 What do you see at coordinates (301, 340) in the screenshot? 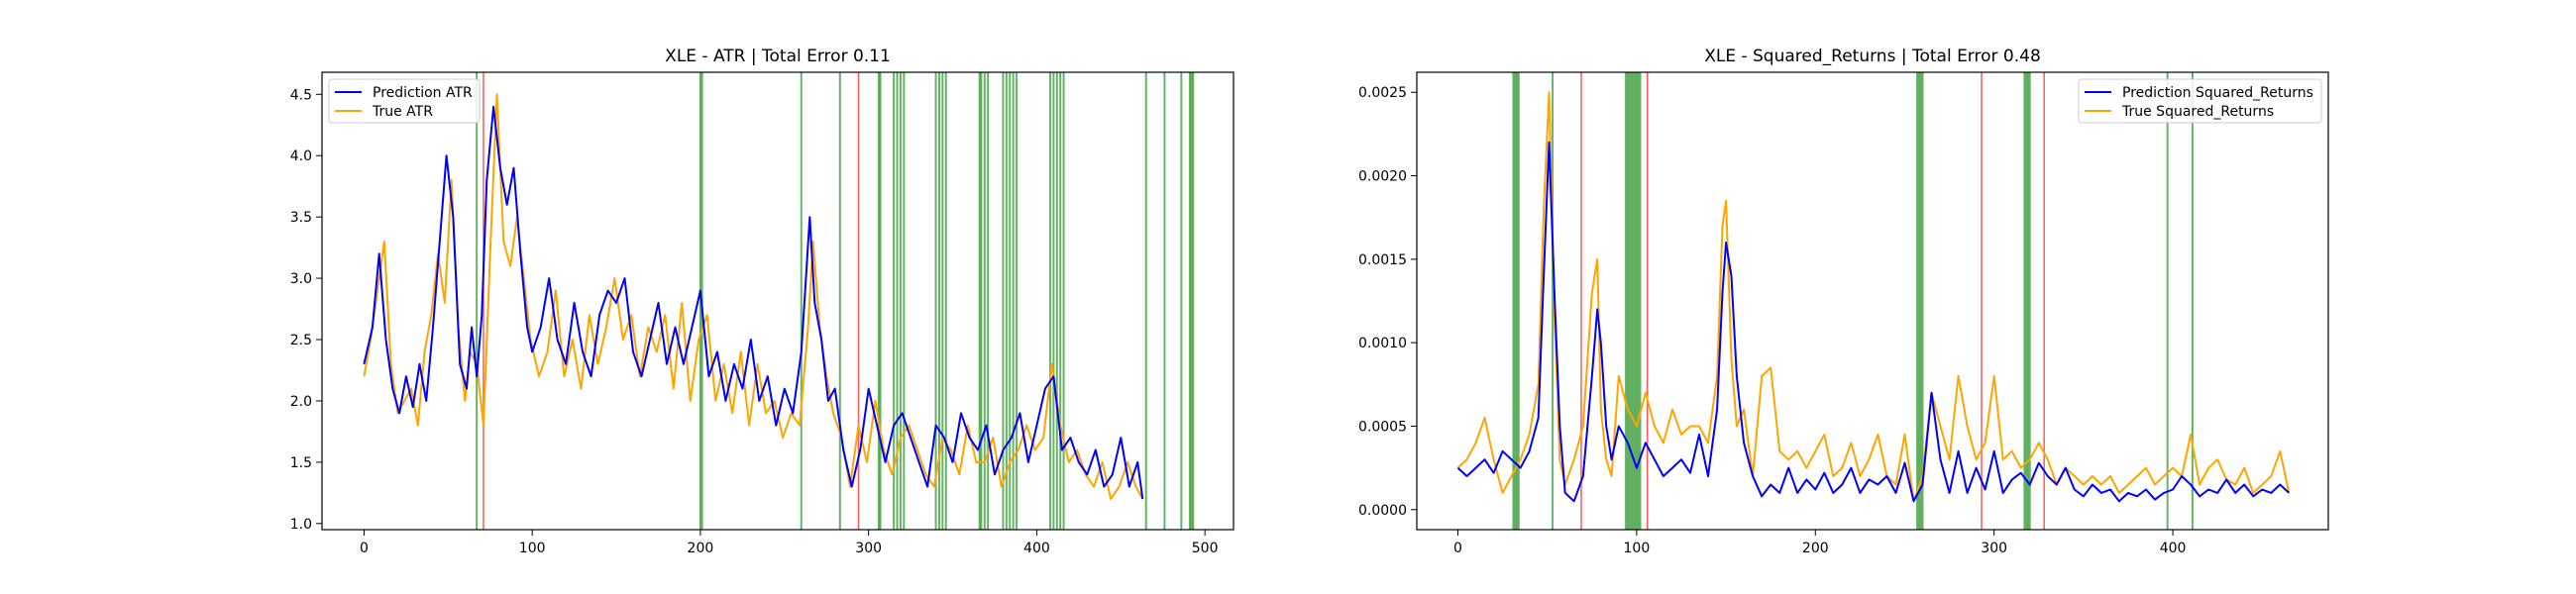
I see `y-tick-label: 2.5` at bounding box center [301, 340].